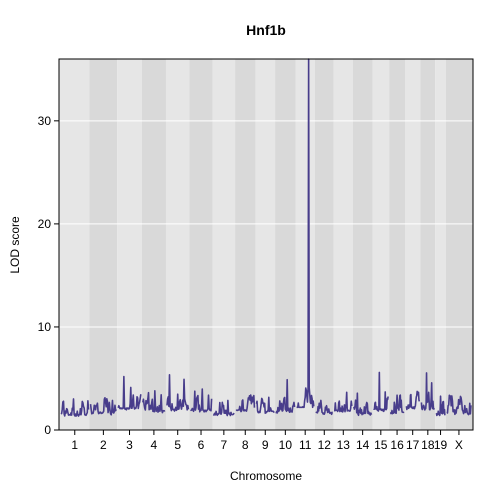 The width and height of the screenshot is (504, 504). I want to click on x-tick-label-14: 14, so click(363, 445).